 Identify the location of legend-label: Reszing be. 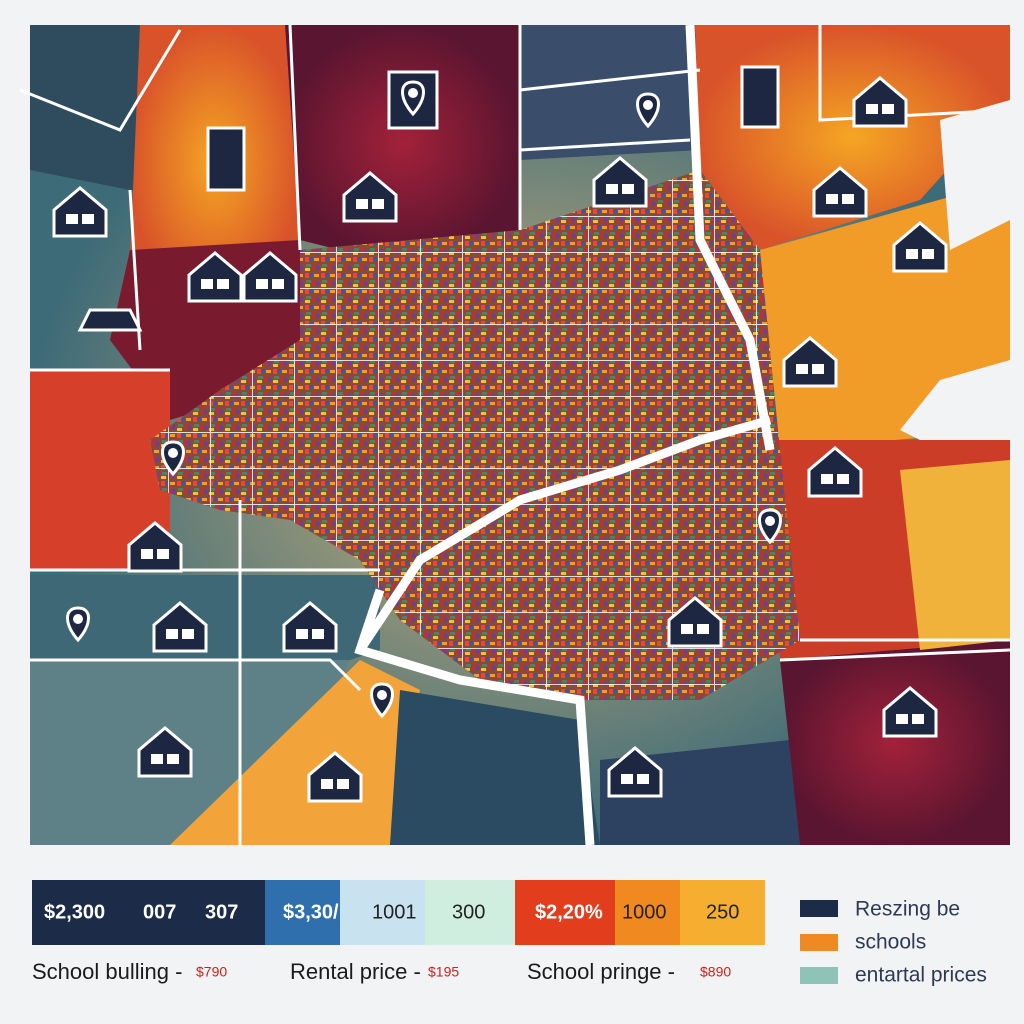
(907, 909).